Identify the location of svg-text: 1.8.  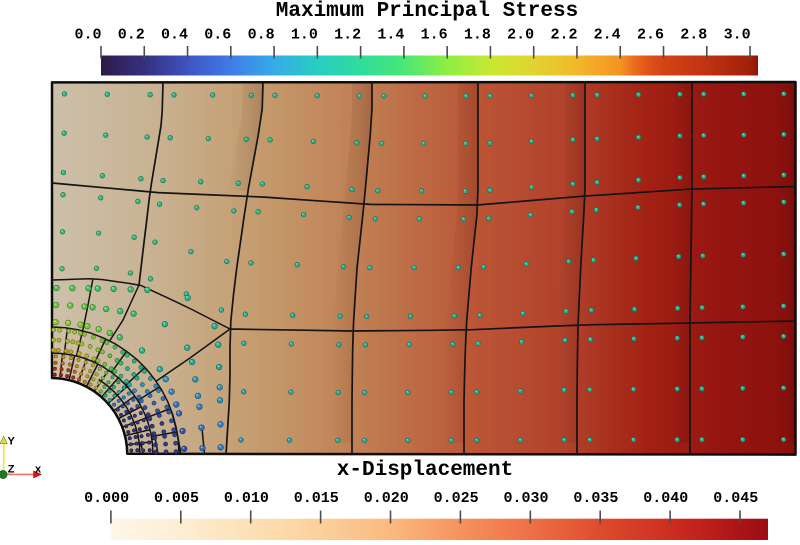
(477, 35).